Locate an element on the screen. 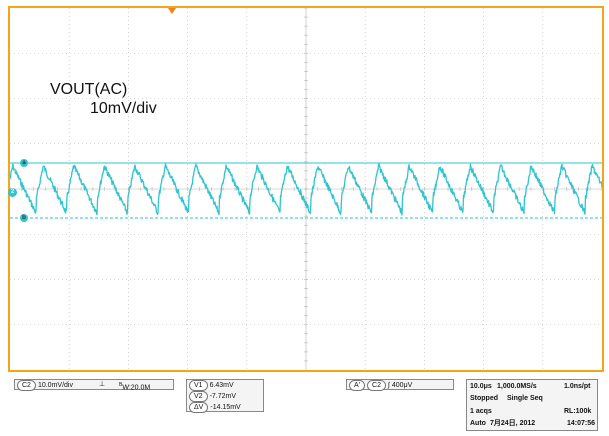 The image size is (609, 436). channel-readout: C2 10.0mV/div ⊥ BW:20.0M is located at coordinates (94, 385).